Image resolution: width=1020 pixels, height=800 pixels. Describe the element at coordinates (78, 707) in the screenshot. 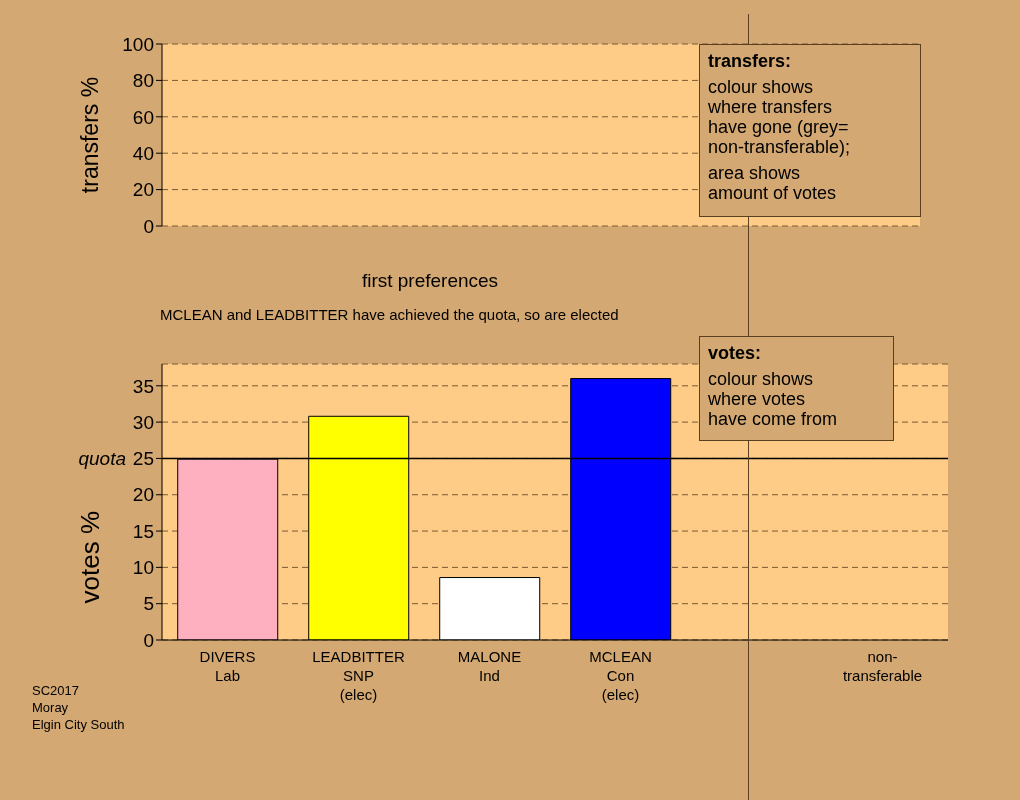

I see `text: SC2017 Moray Elgin City South` at that location.